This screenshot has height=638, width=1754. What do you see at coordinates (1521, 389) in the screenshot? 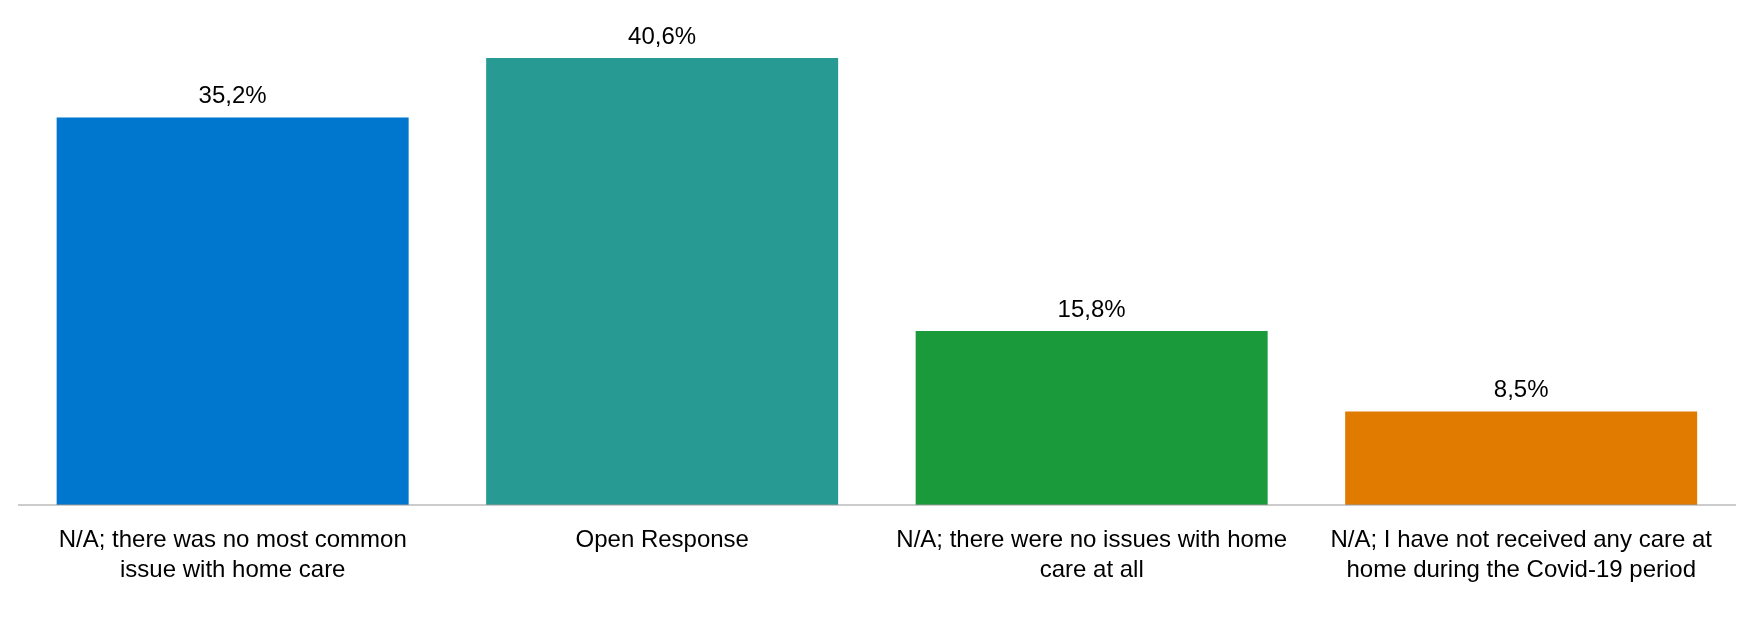
I see `data-label: 8,5%` at bounding box center [1521, 389].